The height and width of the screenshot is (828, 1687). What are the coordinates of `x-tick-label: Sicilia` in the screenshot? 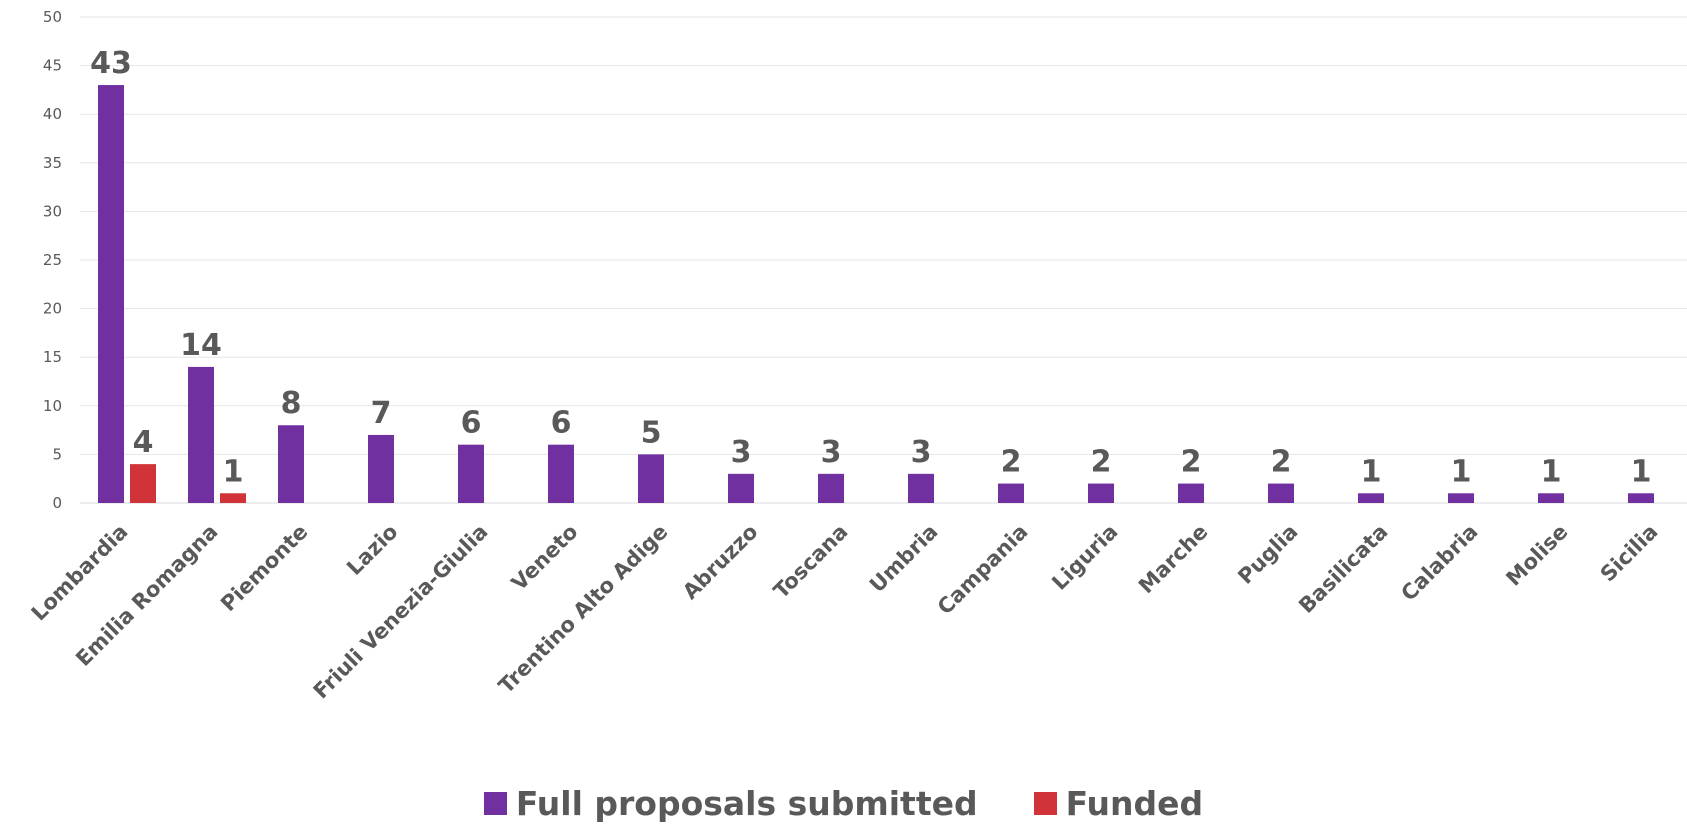 It's located at (1629, 553).